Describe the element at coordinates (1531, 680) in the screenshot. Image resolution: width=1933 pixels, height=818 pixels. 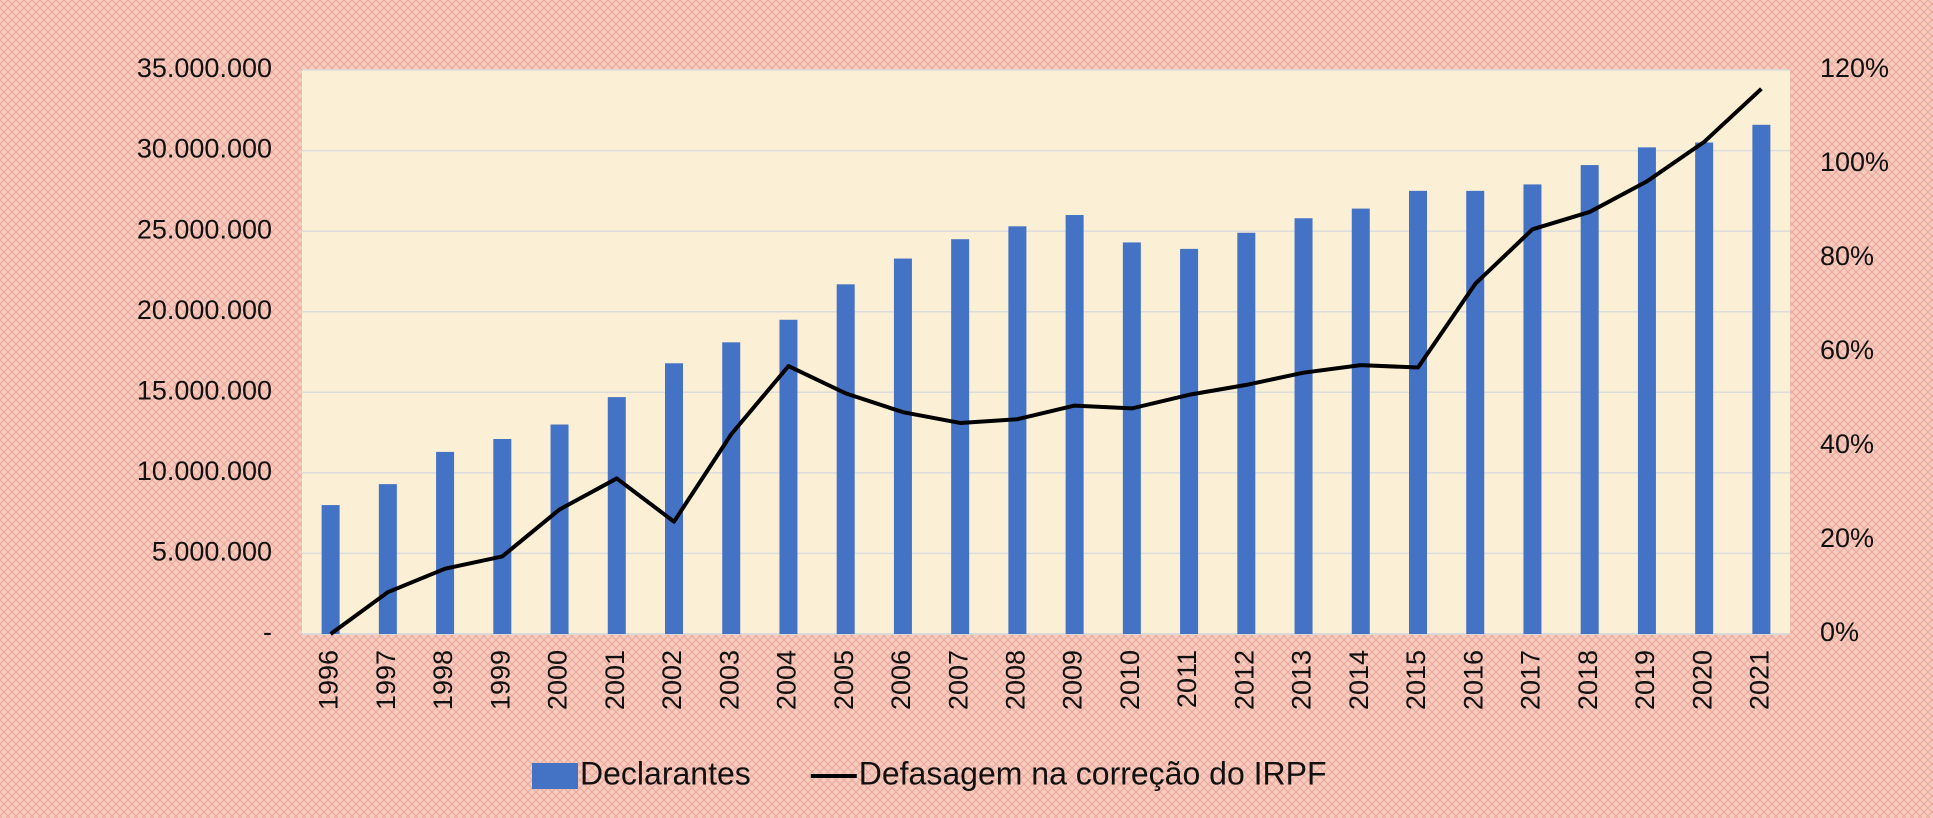
I see `x-tick-label: 2017` at that location.